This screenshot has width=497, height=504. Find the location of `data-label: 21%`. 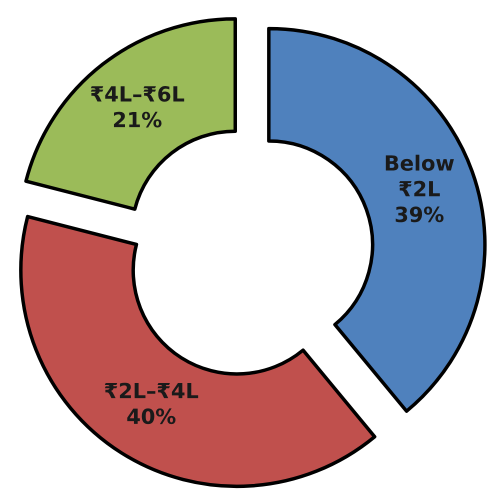

data-label: 21% is located at coordinates (138, 120).